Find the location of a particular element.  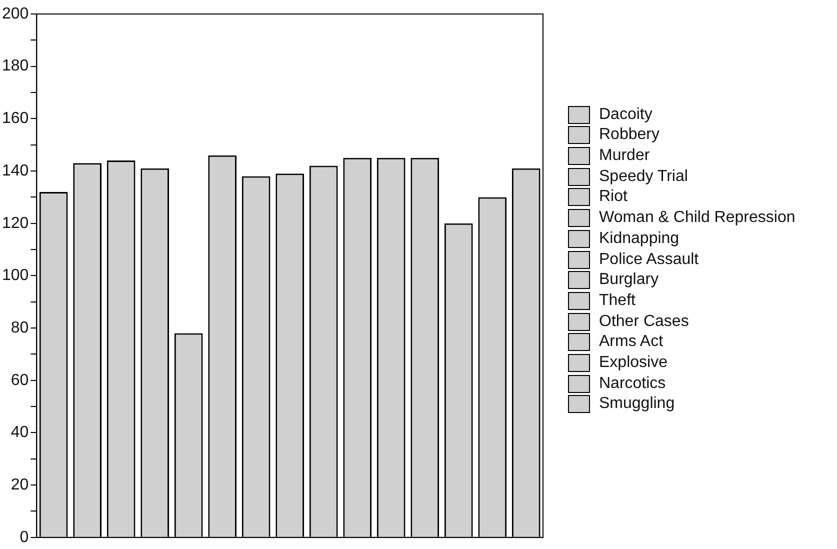

y-tick-label: 160 is located at coordinates (15, 119).